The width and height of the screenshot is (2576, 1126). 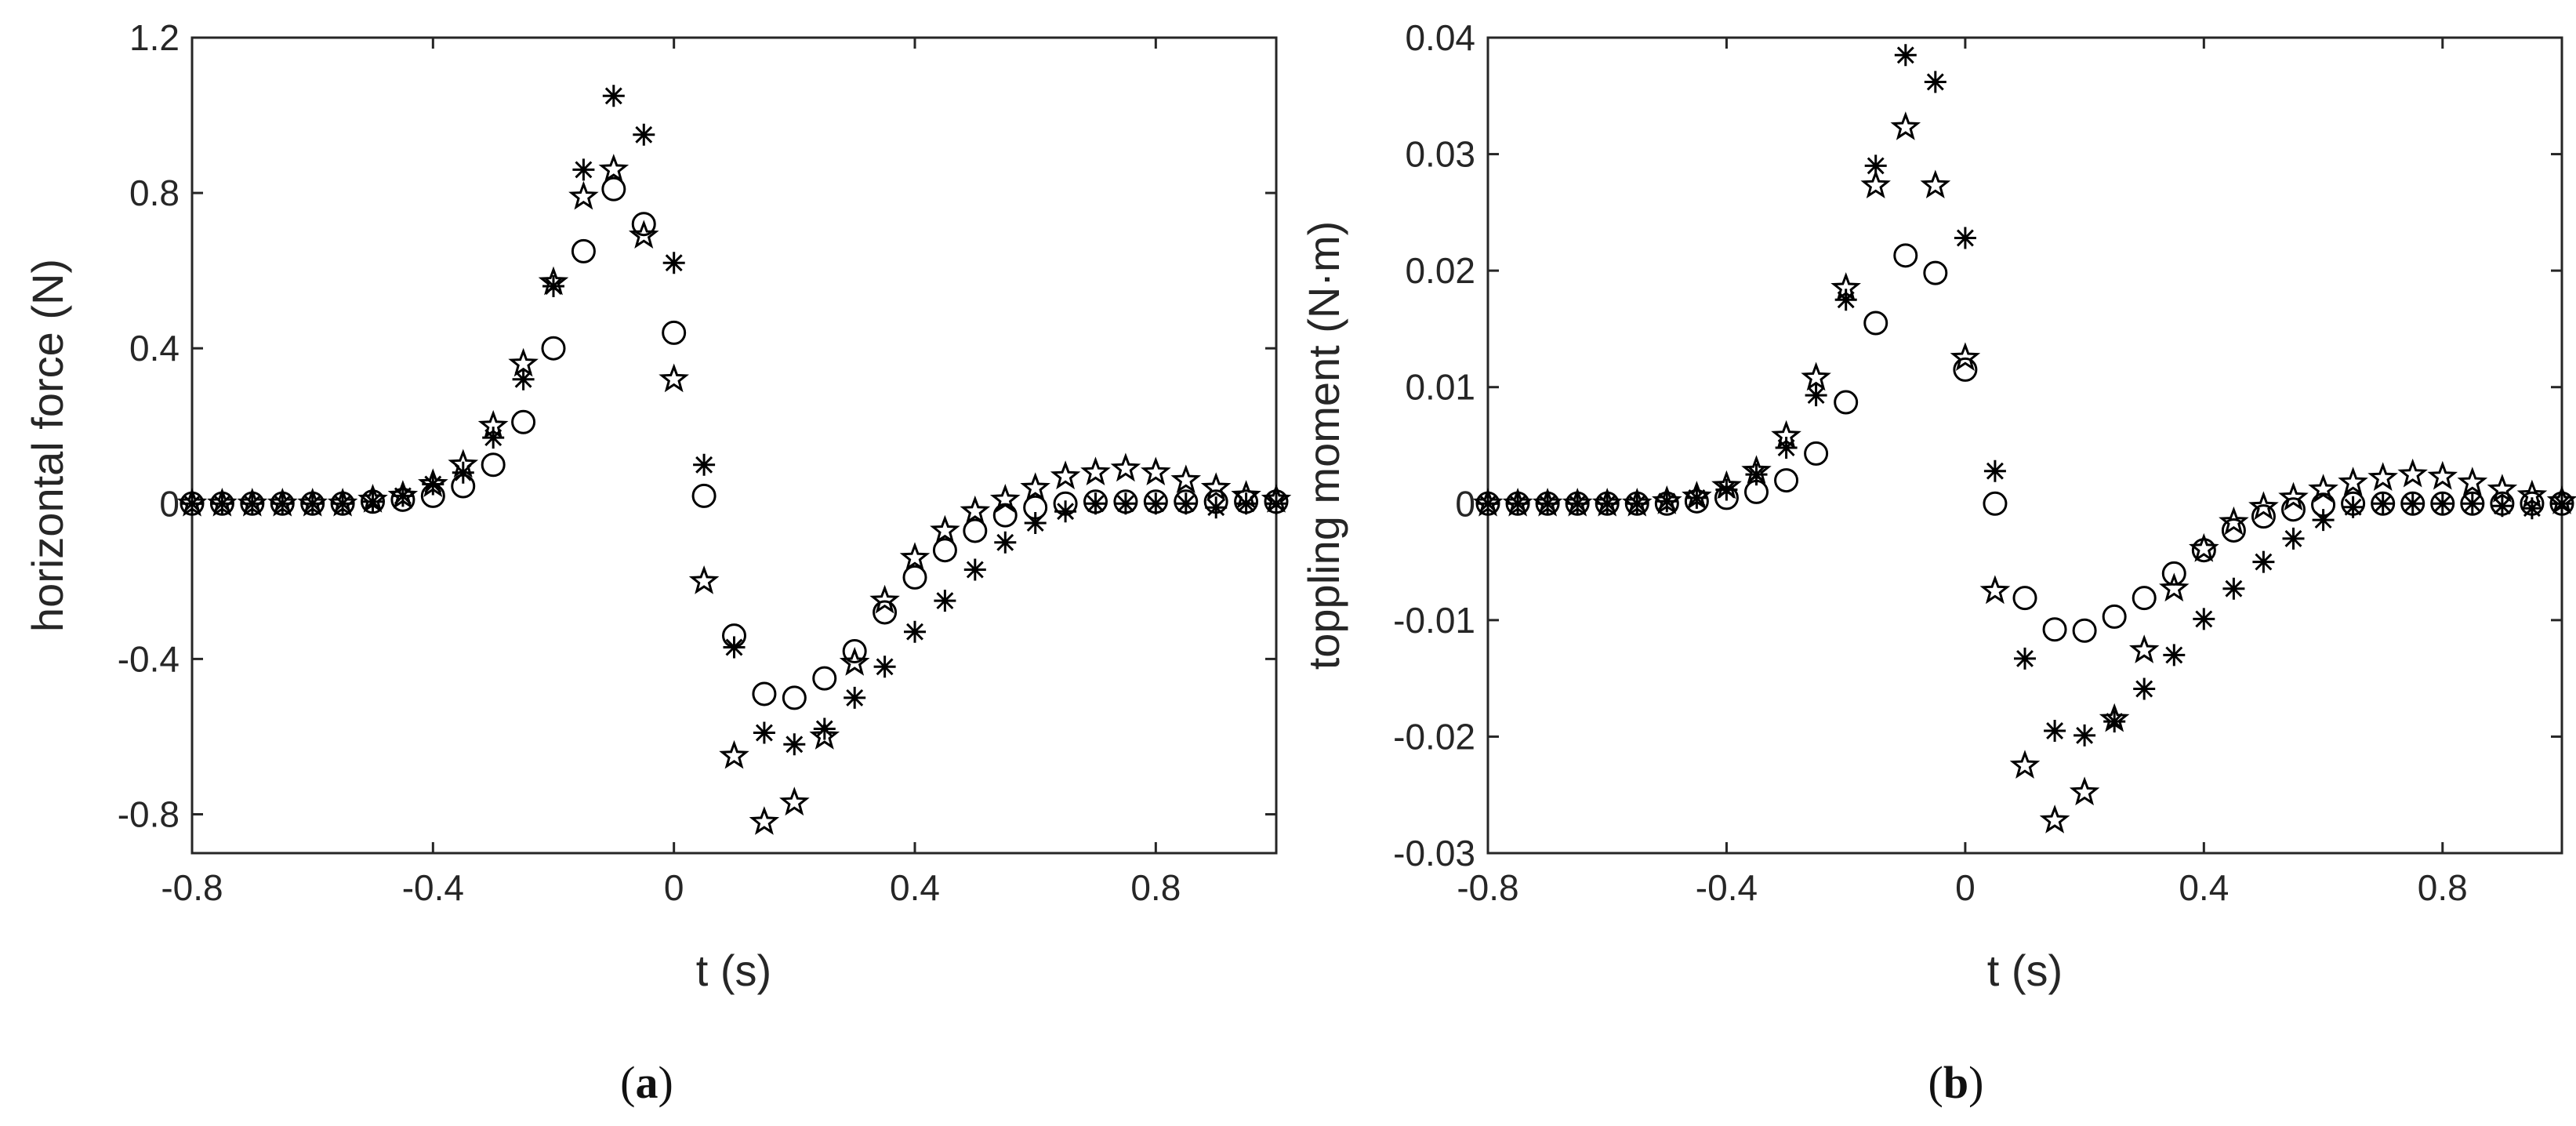 I want to click on y-tick-label: 0.01, so click(x=1440, y=387).